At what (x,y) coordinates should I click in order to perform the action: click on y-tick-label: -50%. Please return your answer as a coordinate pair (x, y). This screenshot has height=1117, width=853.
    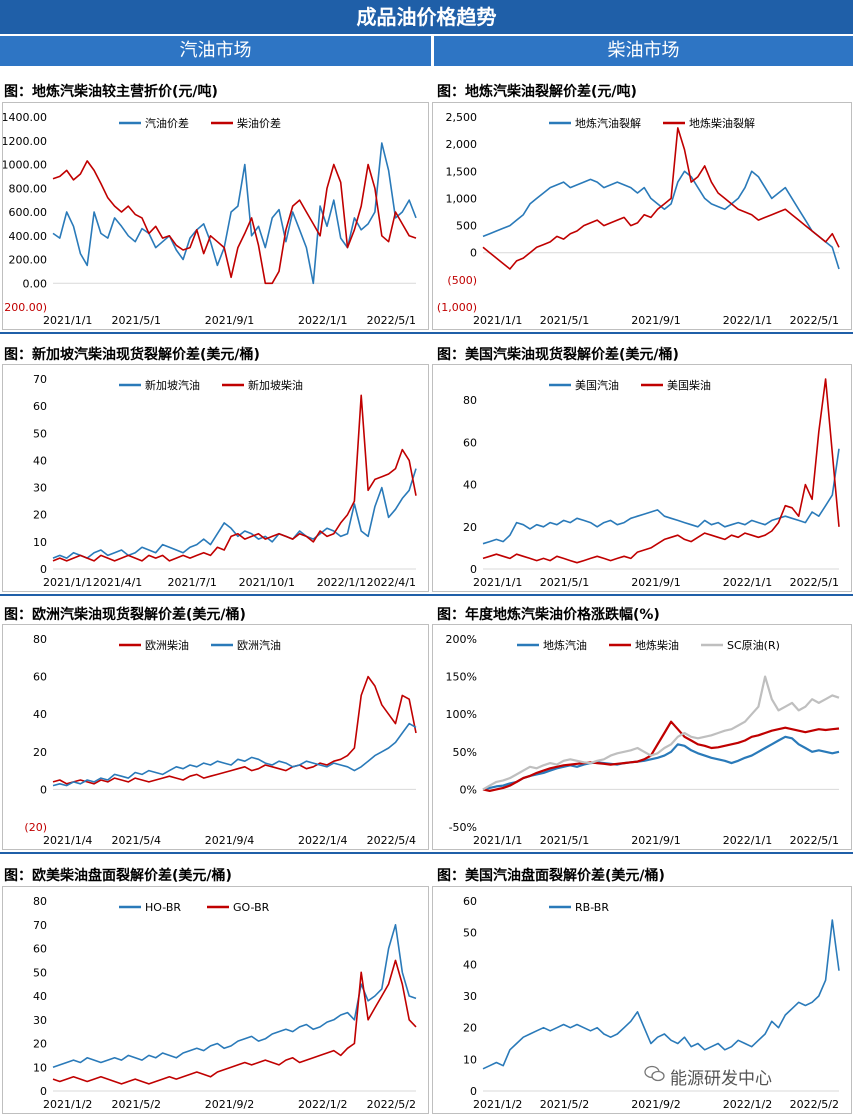
    Looking at the image, I should click on (463, 827).